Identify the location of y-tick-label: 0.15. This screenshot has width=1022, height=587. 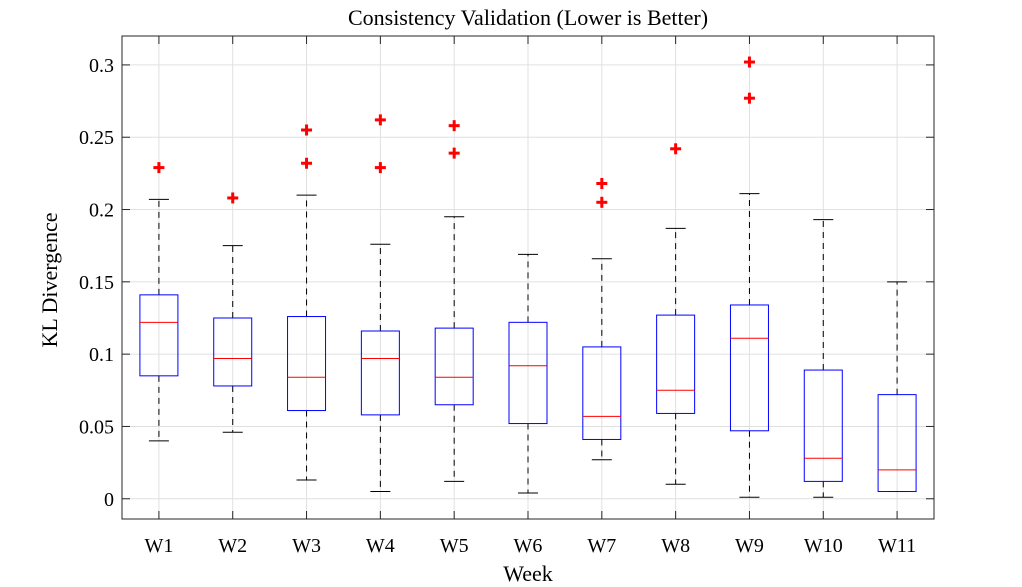
(96, 283).